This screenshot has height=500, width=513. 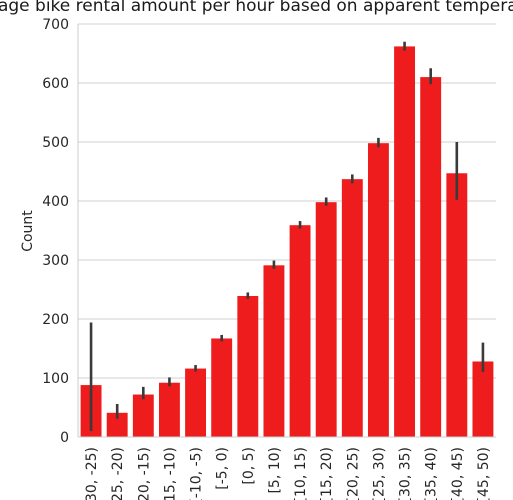 I want to click on x-tick-label: [15, 20), so click(x=327, y=473).